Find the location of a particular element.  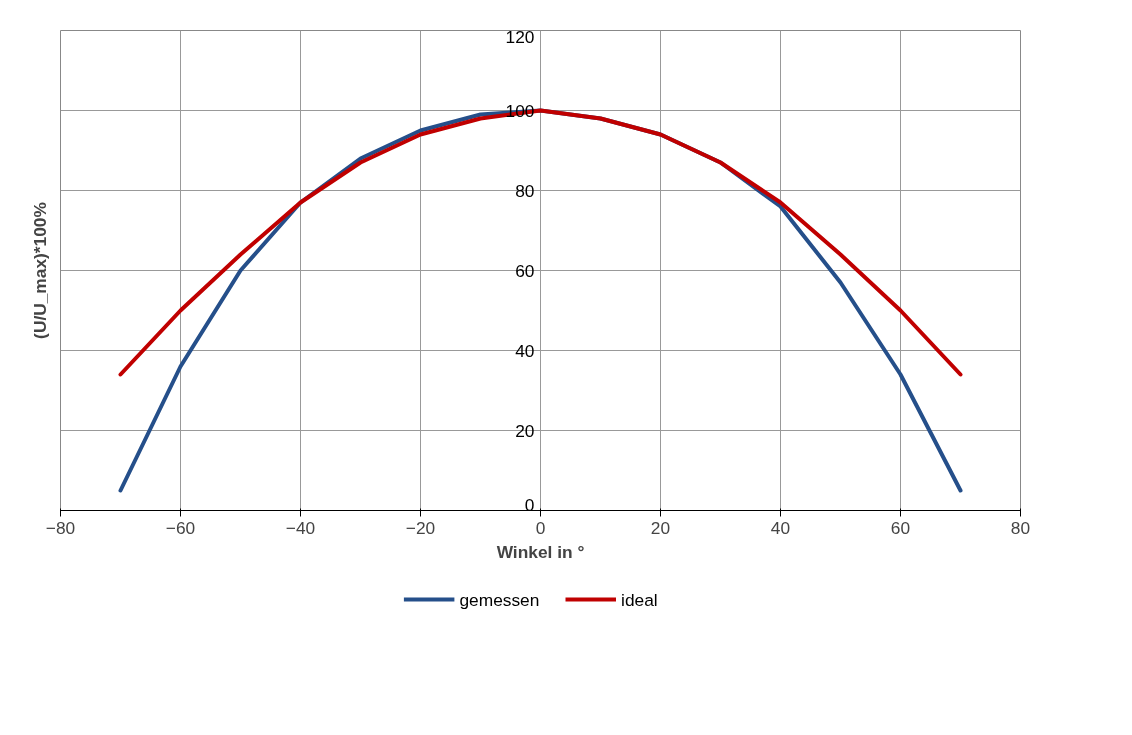

y-tick-label: 120 is located at coordinates (520, 36).